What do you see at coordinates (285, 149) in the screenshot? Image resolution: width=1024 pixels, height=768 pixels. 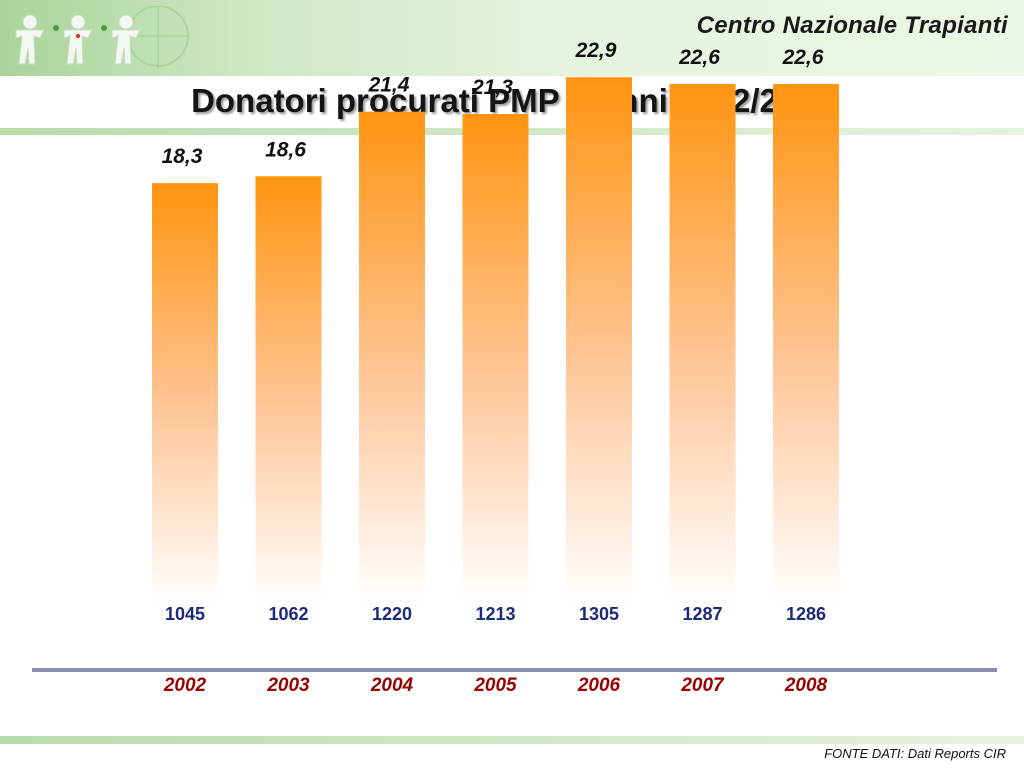 I see `value-label: 18,6` at bounding box center [285, 149].